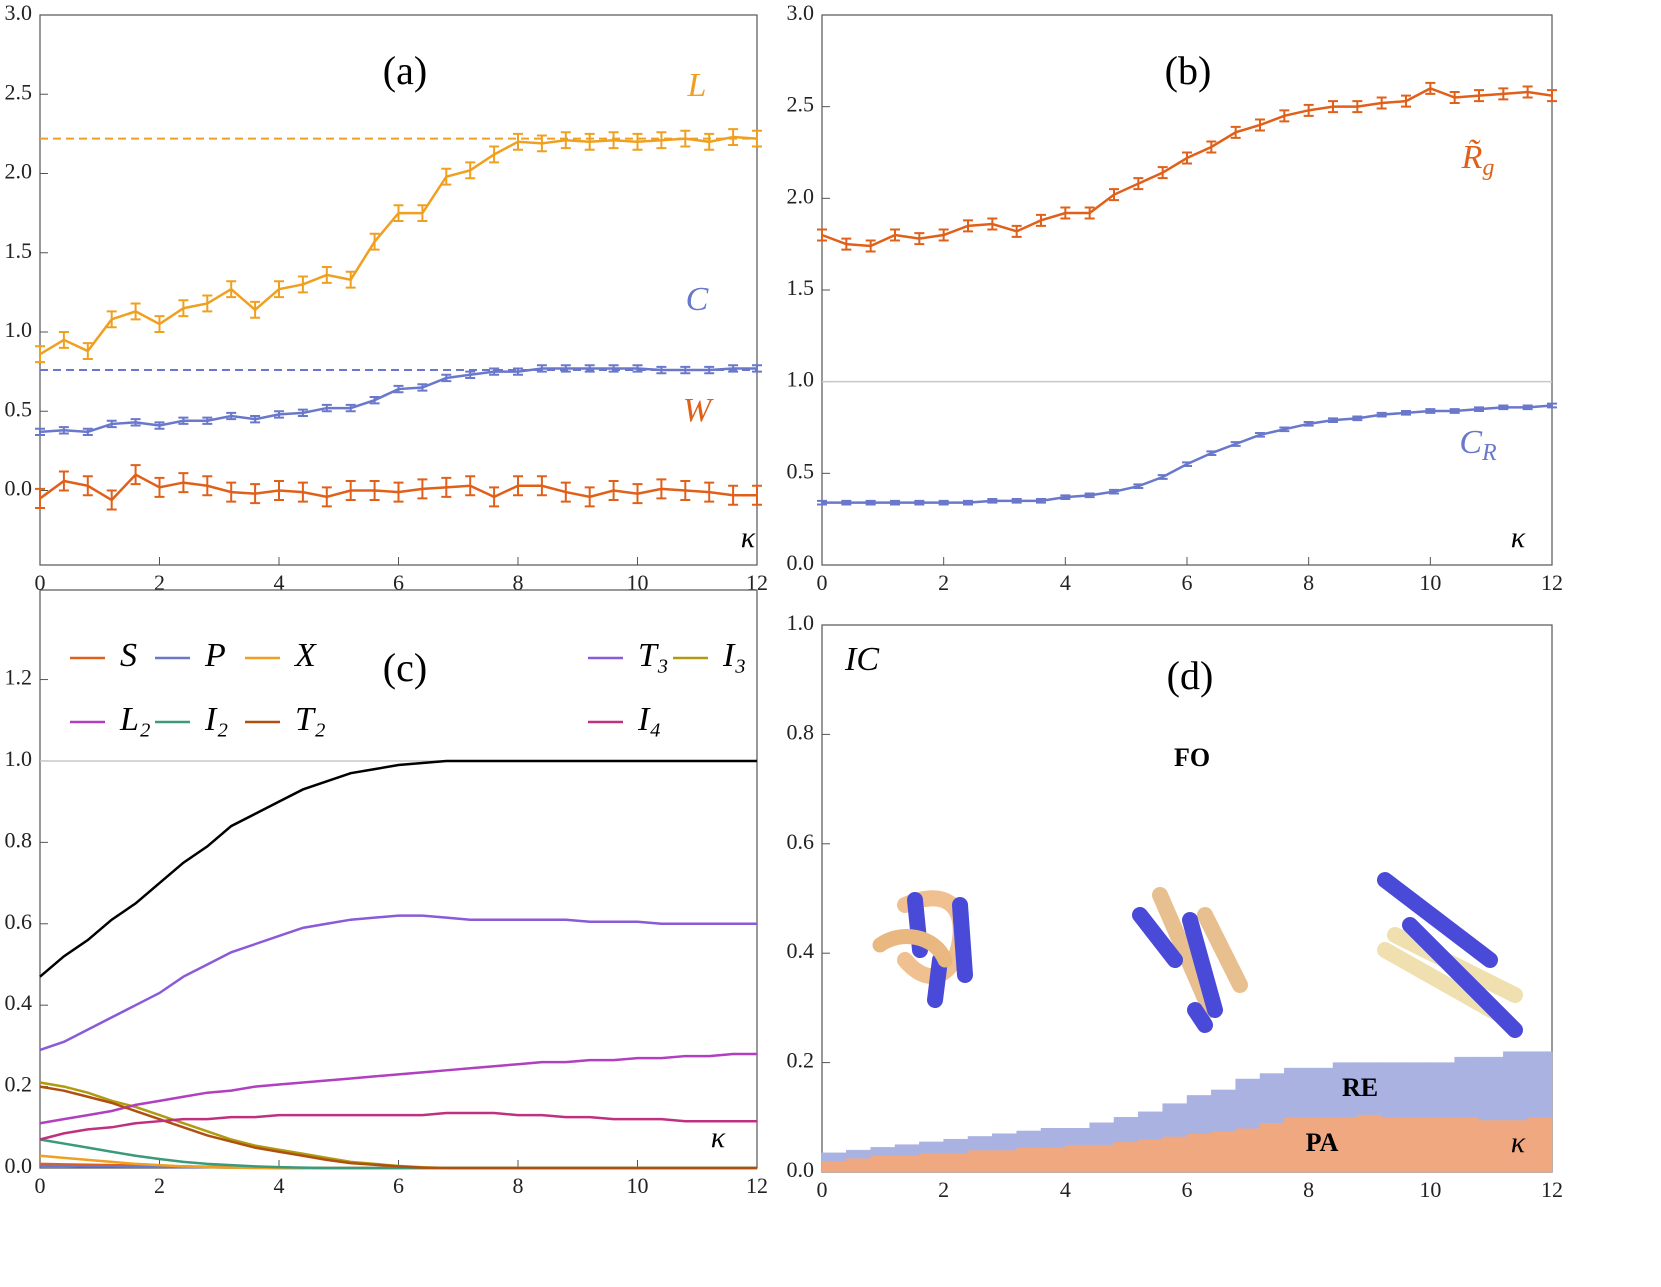 The image size is (1661, 1287). I want to click on annotation: (c), so click(405, 667).